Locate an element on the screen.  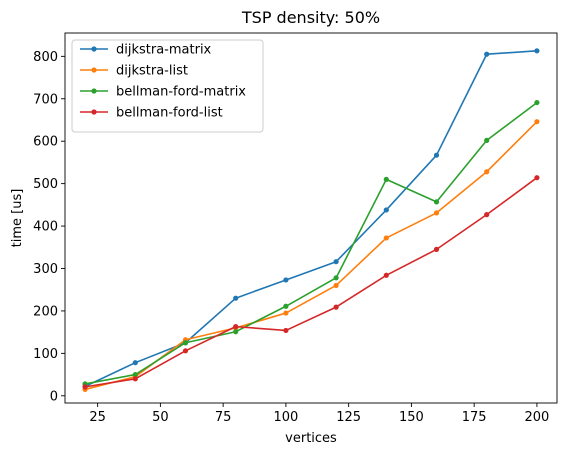
x-axis-label: vertices is located at coordinates (311, 438).